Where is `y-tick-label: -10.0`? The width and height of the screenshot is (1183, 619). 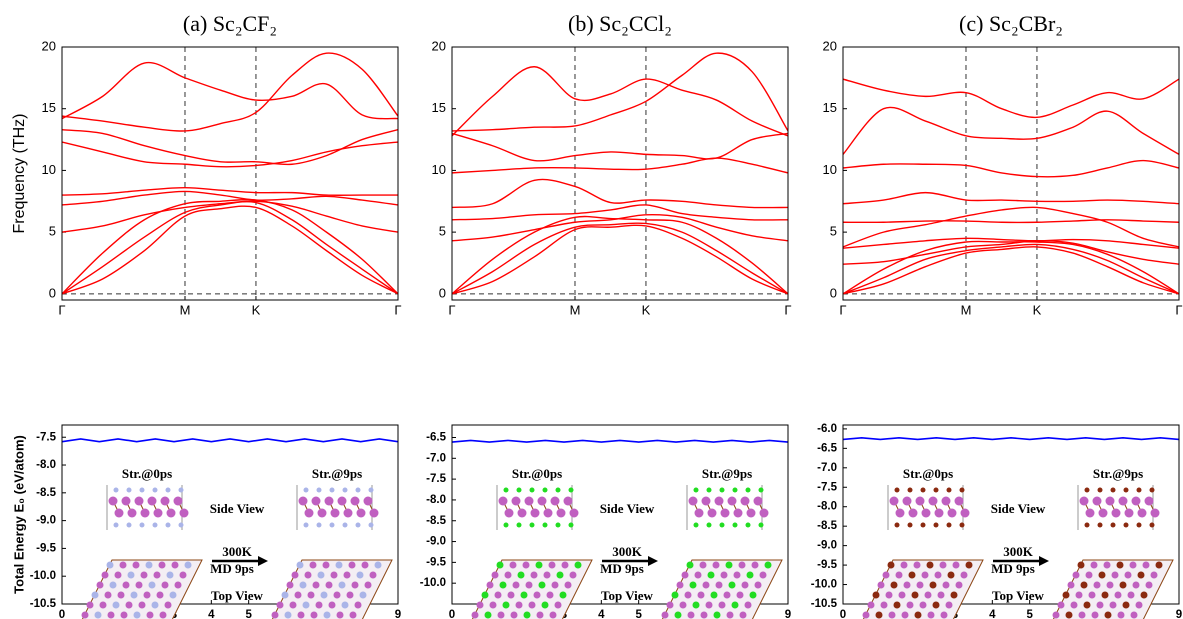
y-tick-label: -10.0 is located at coordinates (43, 576).